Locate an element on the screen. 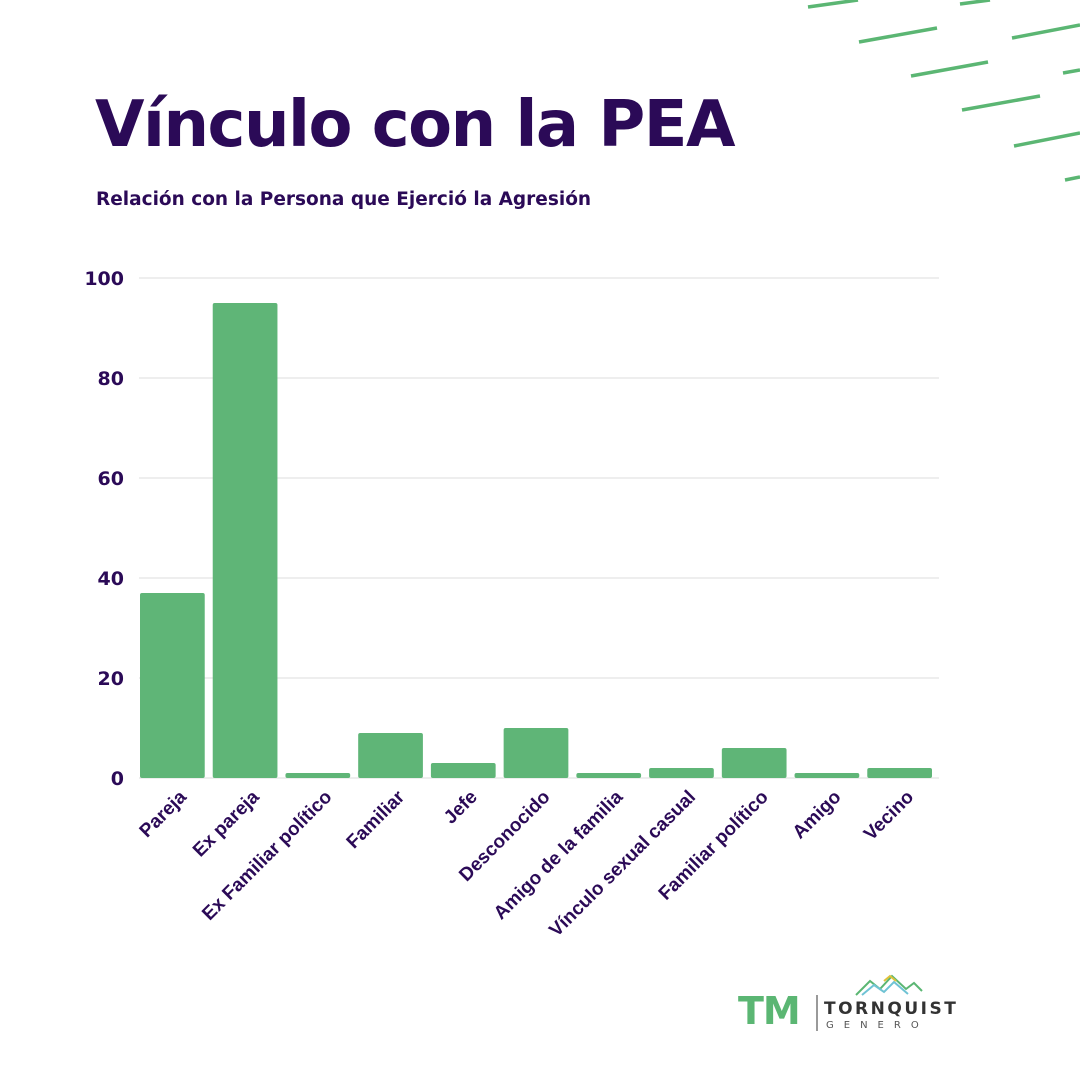 Image resolution: width=1080 pixels, height=1080 pixels. x-tick-label: Jefe is located at coordinates (461, 808).